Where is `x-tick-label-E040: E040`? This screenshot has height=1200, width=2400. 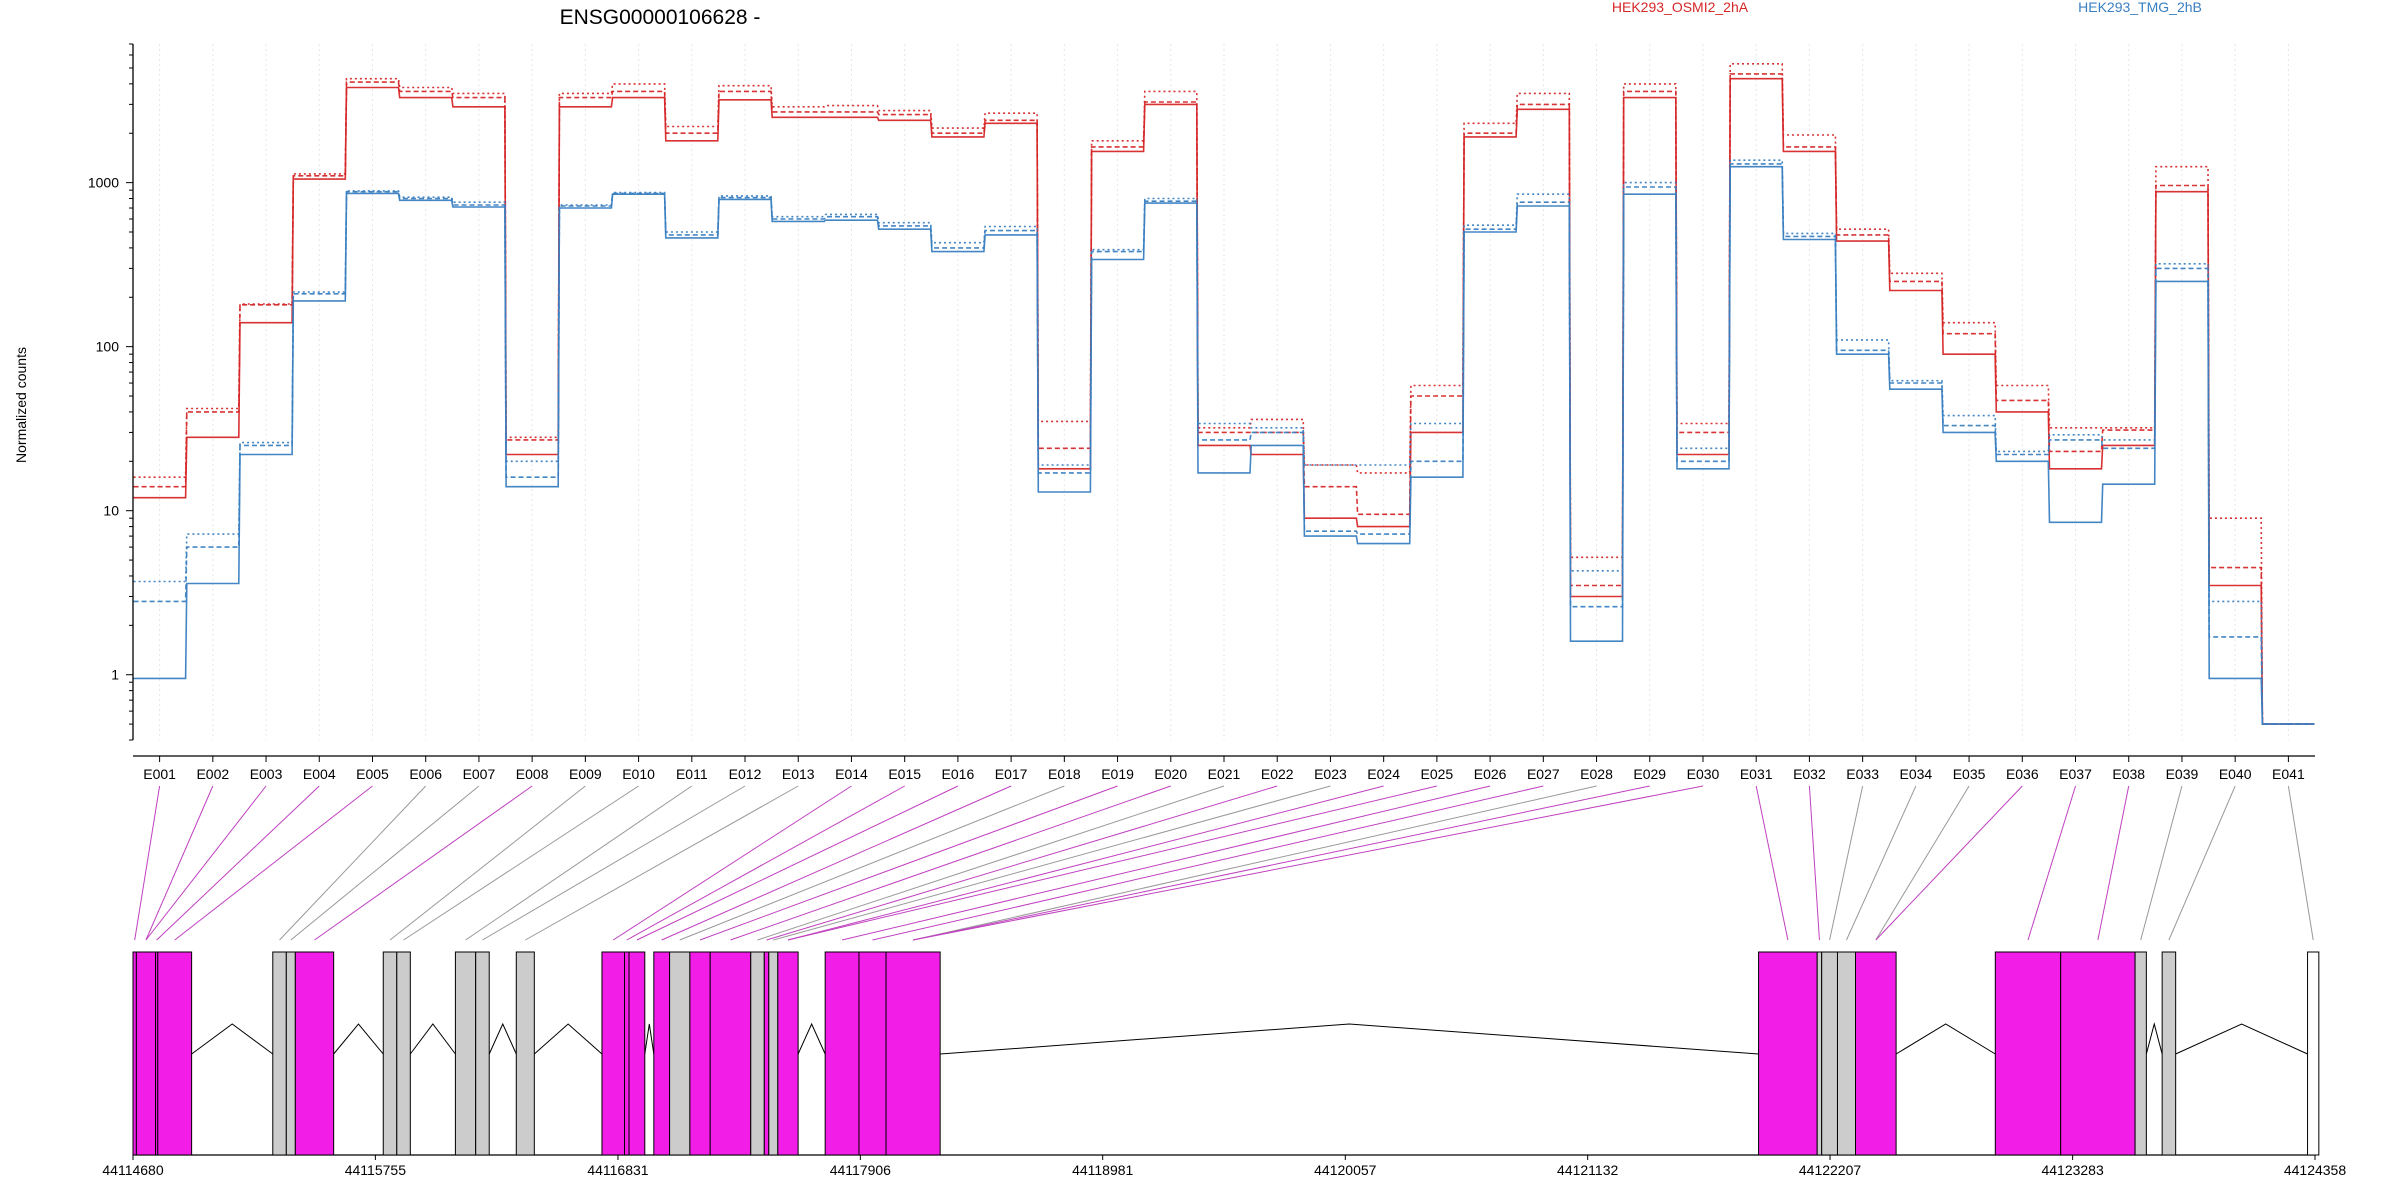
x-tick-label-E040: E040 is located at coordinates (2235, 774).